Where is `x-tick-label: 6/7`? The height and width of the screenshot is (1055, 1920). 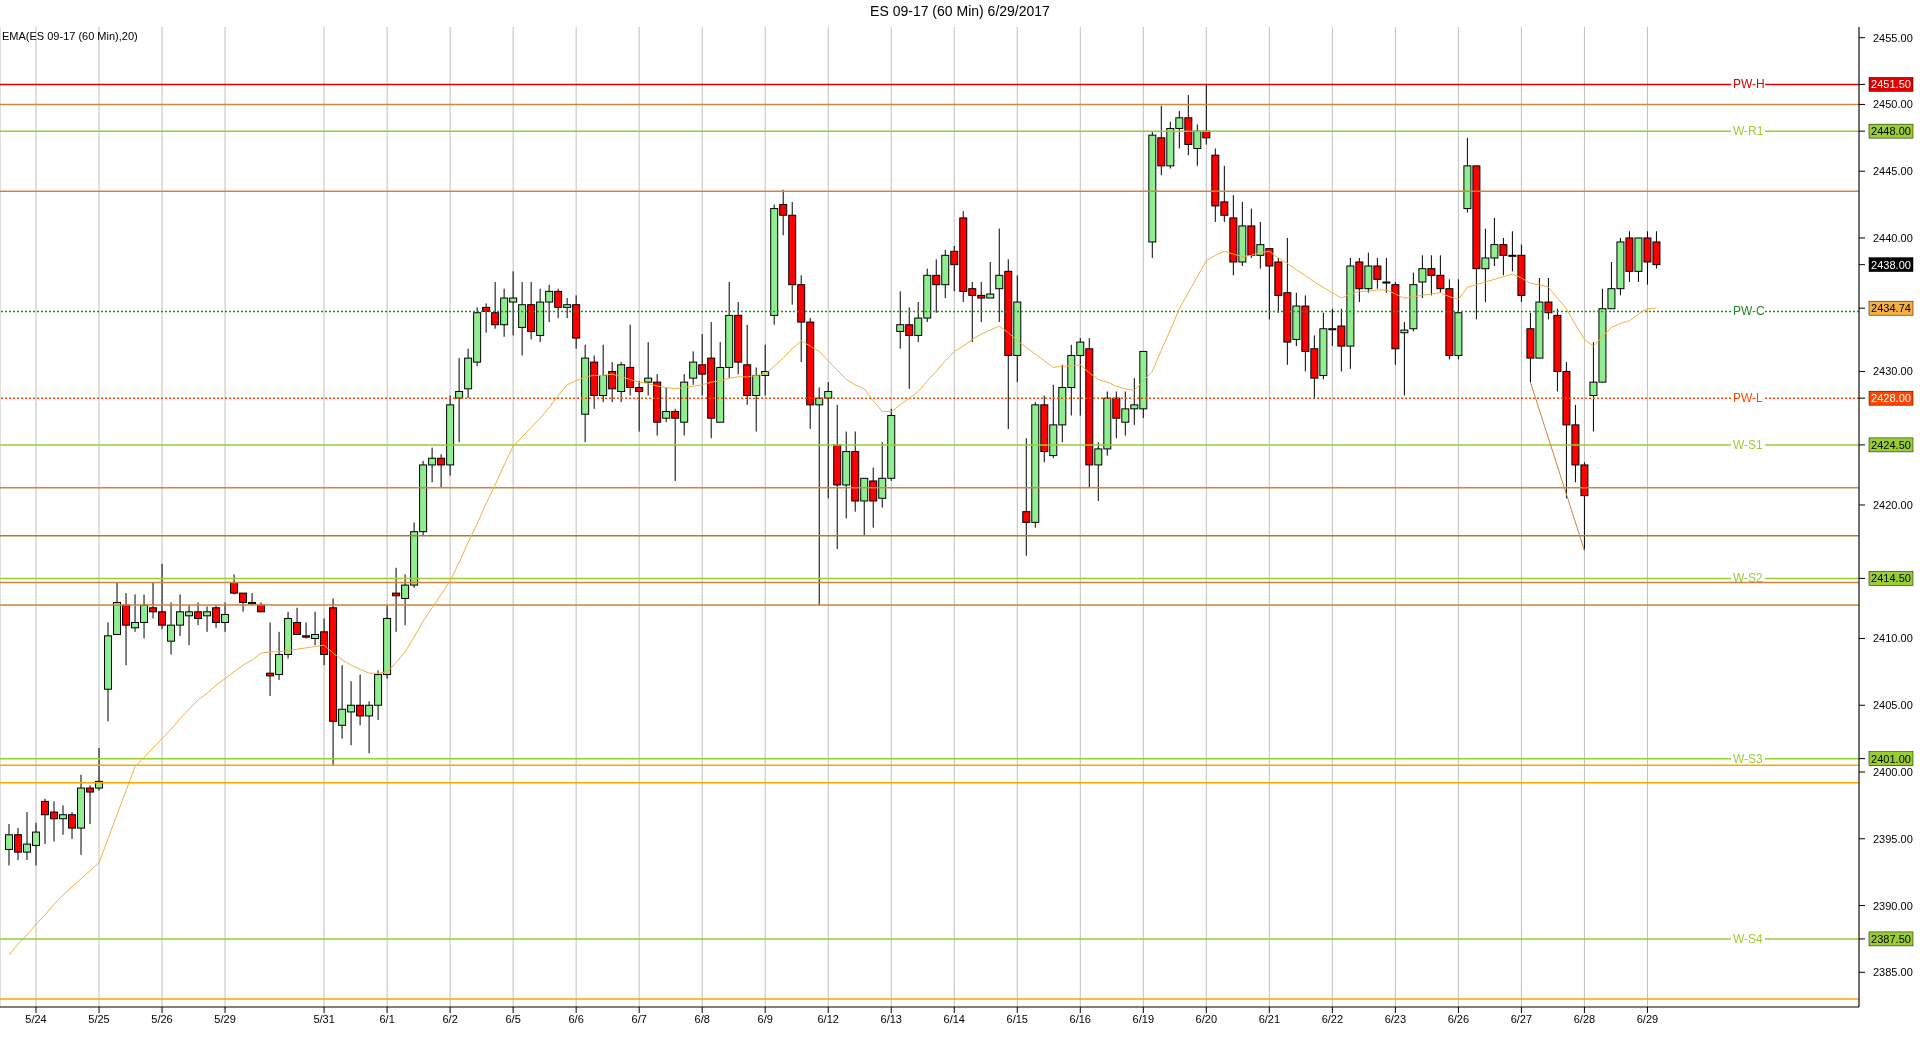 x-tick-label: 6/7 is located at coordinates (639, 1018).